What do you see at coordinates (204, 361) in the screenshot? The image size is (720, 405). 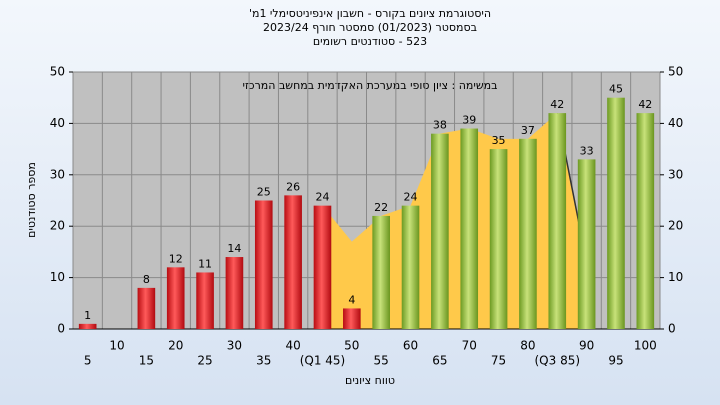 I see `x-tick-label: 25` at bounding box center [204, 361].